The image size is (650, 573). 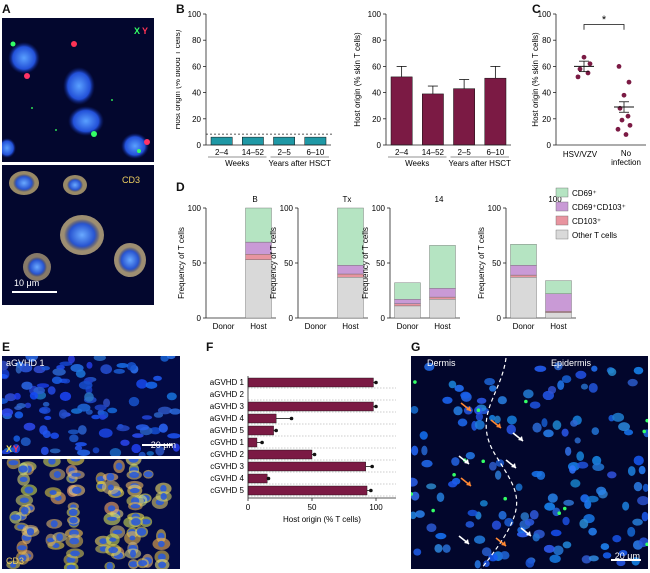 What do you see at coordinates (78, 235) in the screenshot?
I see `panel-a-micrograph-cd3: CD3 10 μm` at bounding box center [78, 235].